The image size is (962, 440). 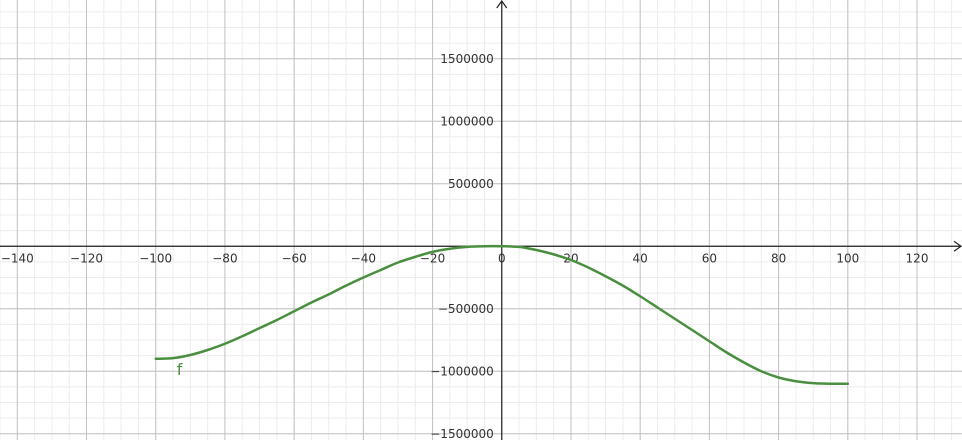 I want to click on y-tick-label: 1500000, so click(x=466, y=59).